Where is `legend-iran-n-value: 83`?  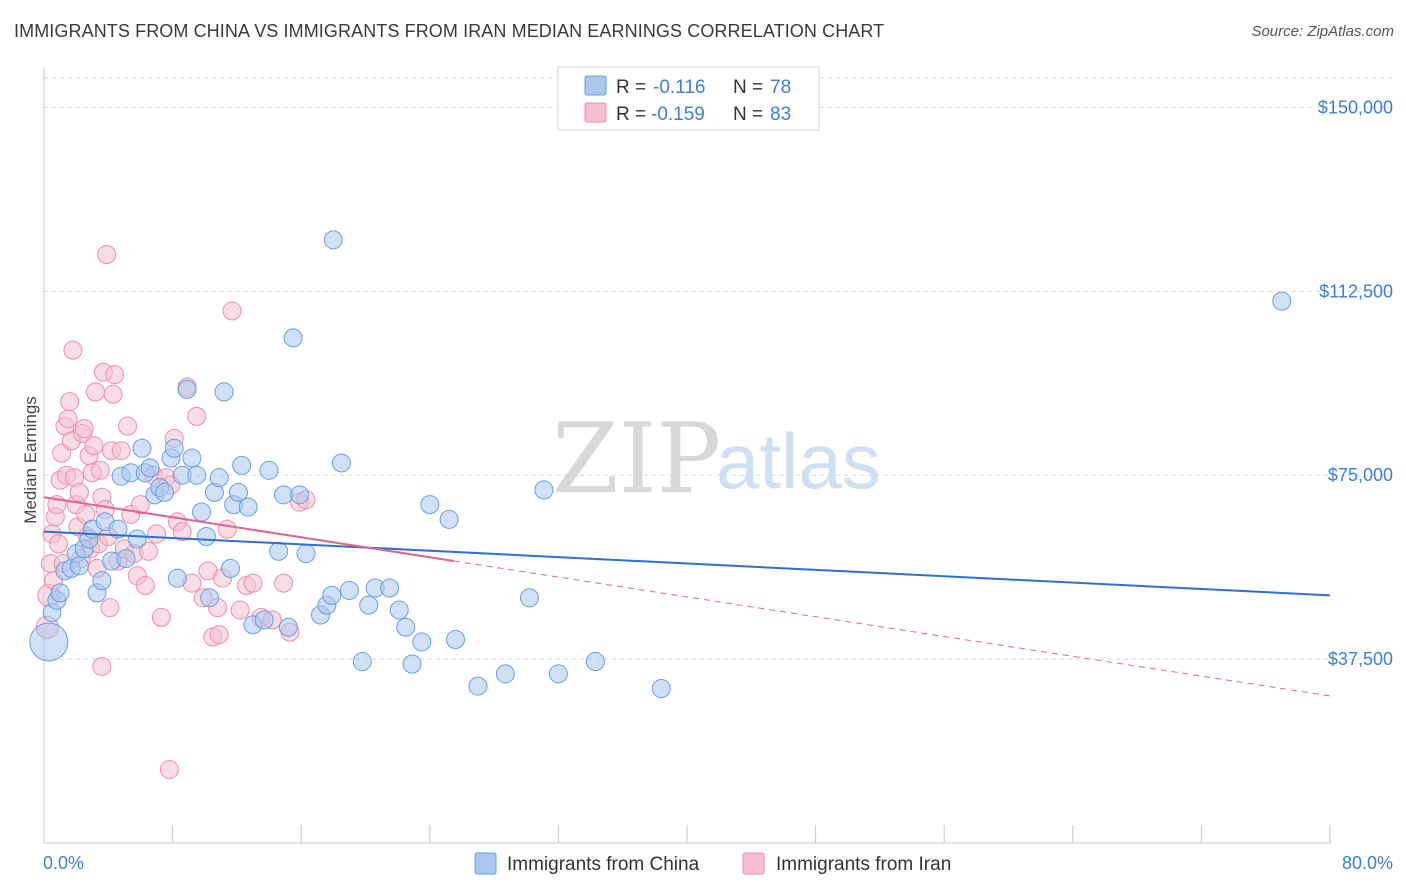 legend-iran-n-value: 83 is located at coordinates (780, 114).